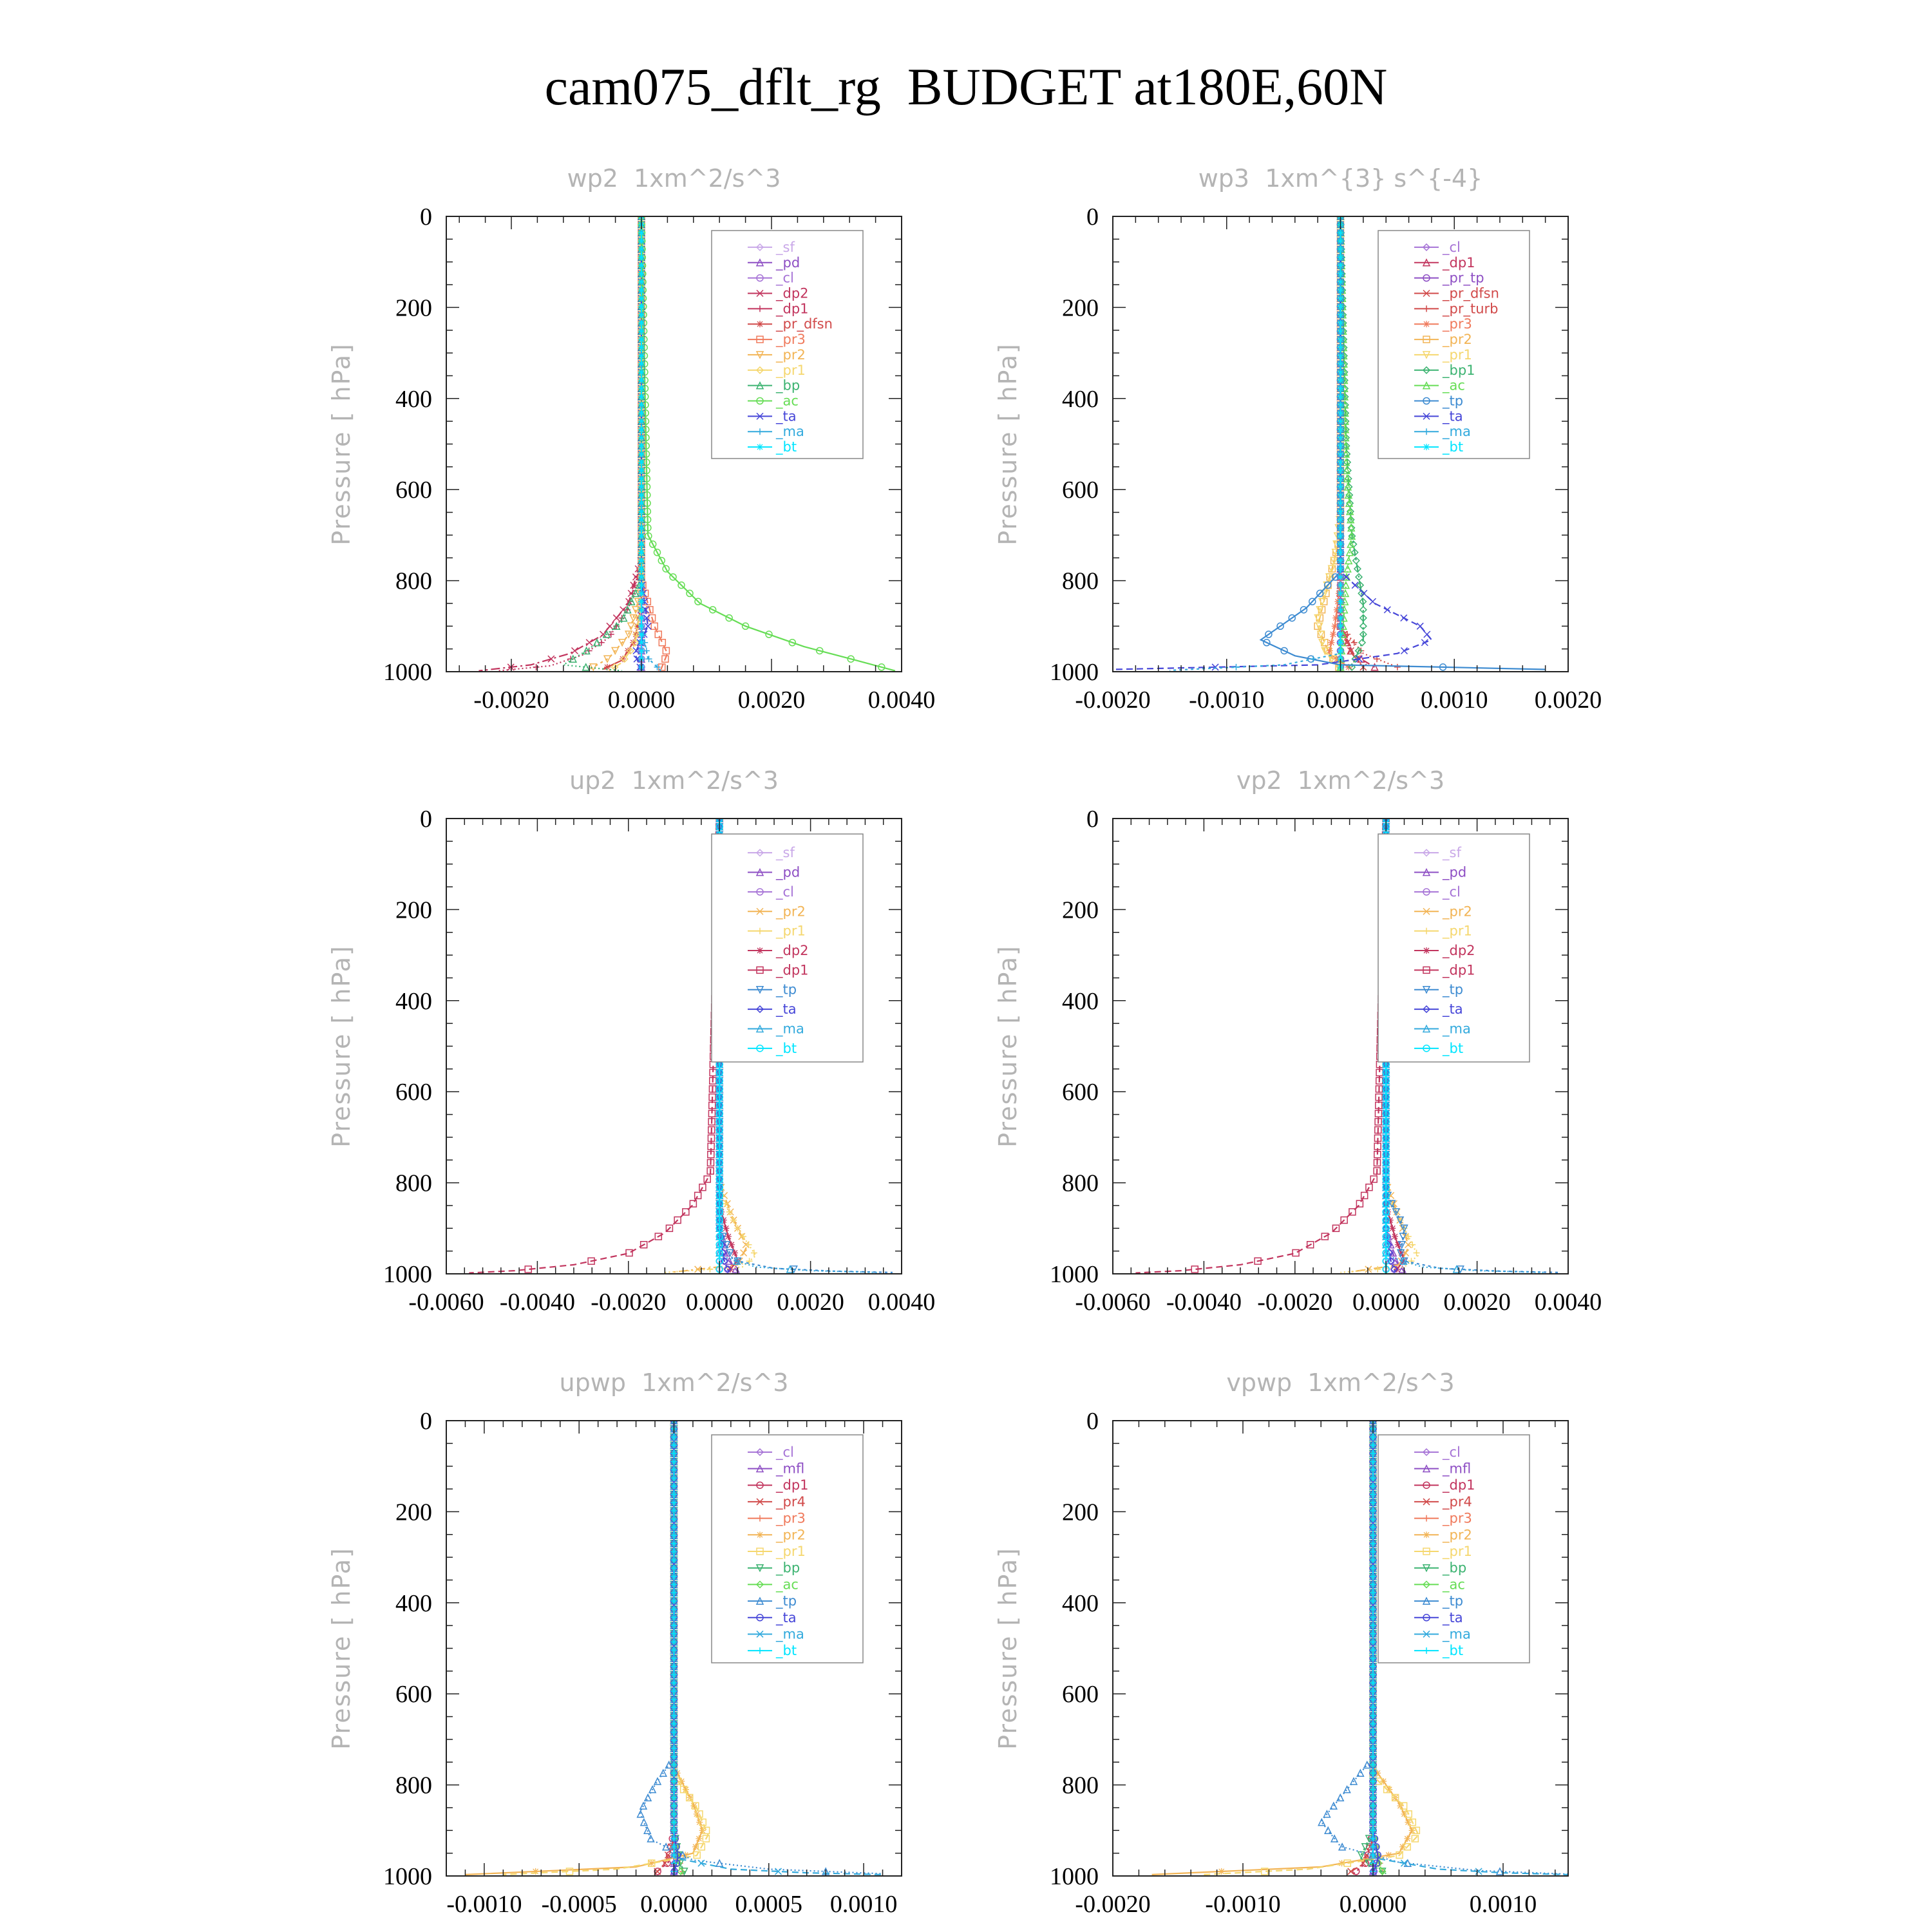 This screenshot has width=1932, height=1932. Describe the element at coordinates (787, 345) in the screenshot. I see `legend-box` at that location.